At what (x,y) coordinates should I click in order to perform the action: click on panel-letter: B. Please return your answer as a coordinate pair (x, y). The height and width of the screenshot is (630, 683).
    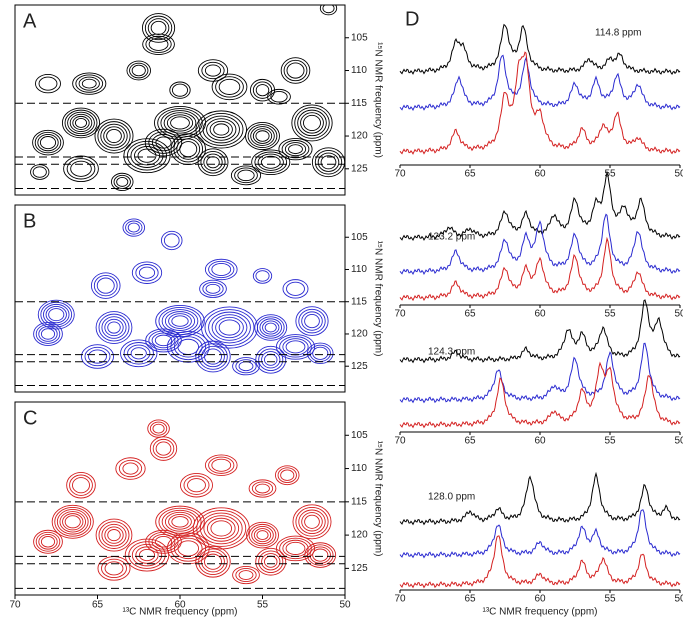
    Looking at the image, I should click on (29, 221).